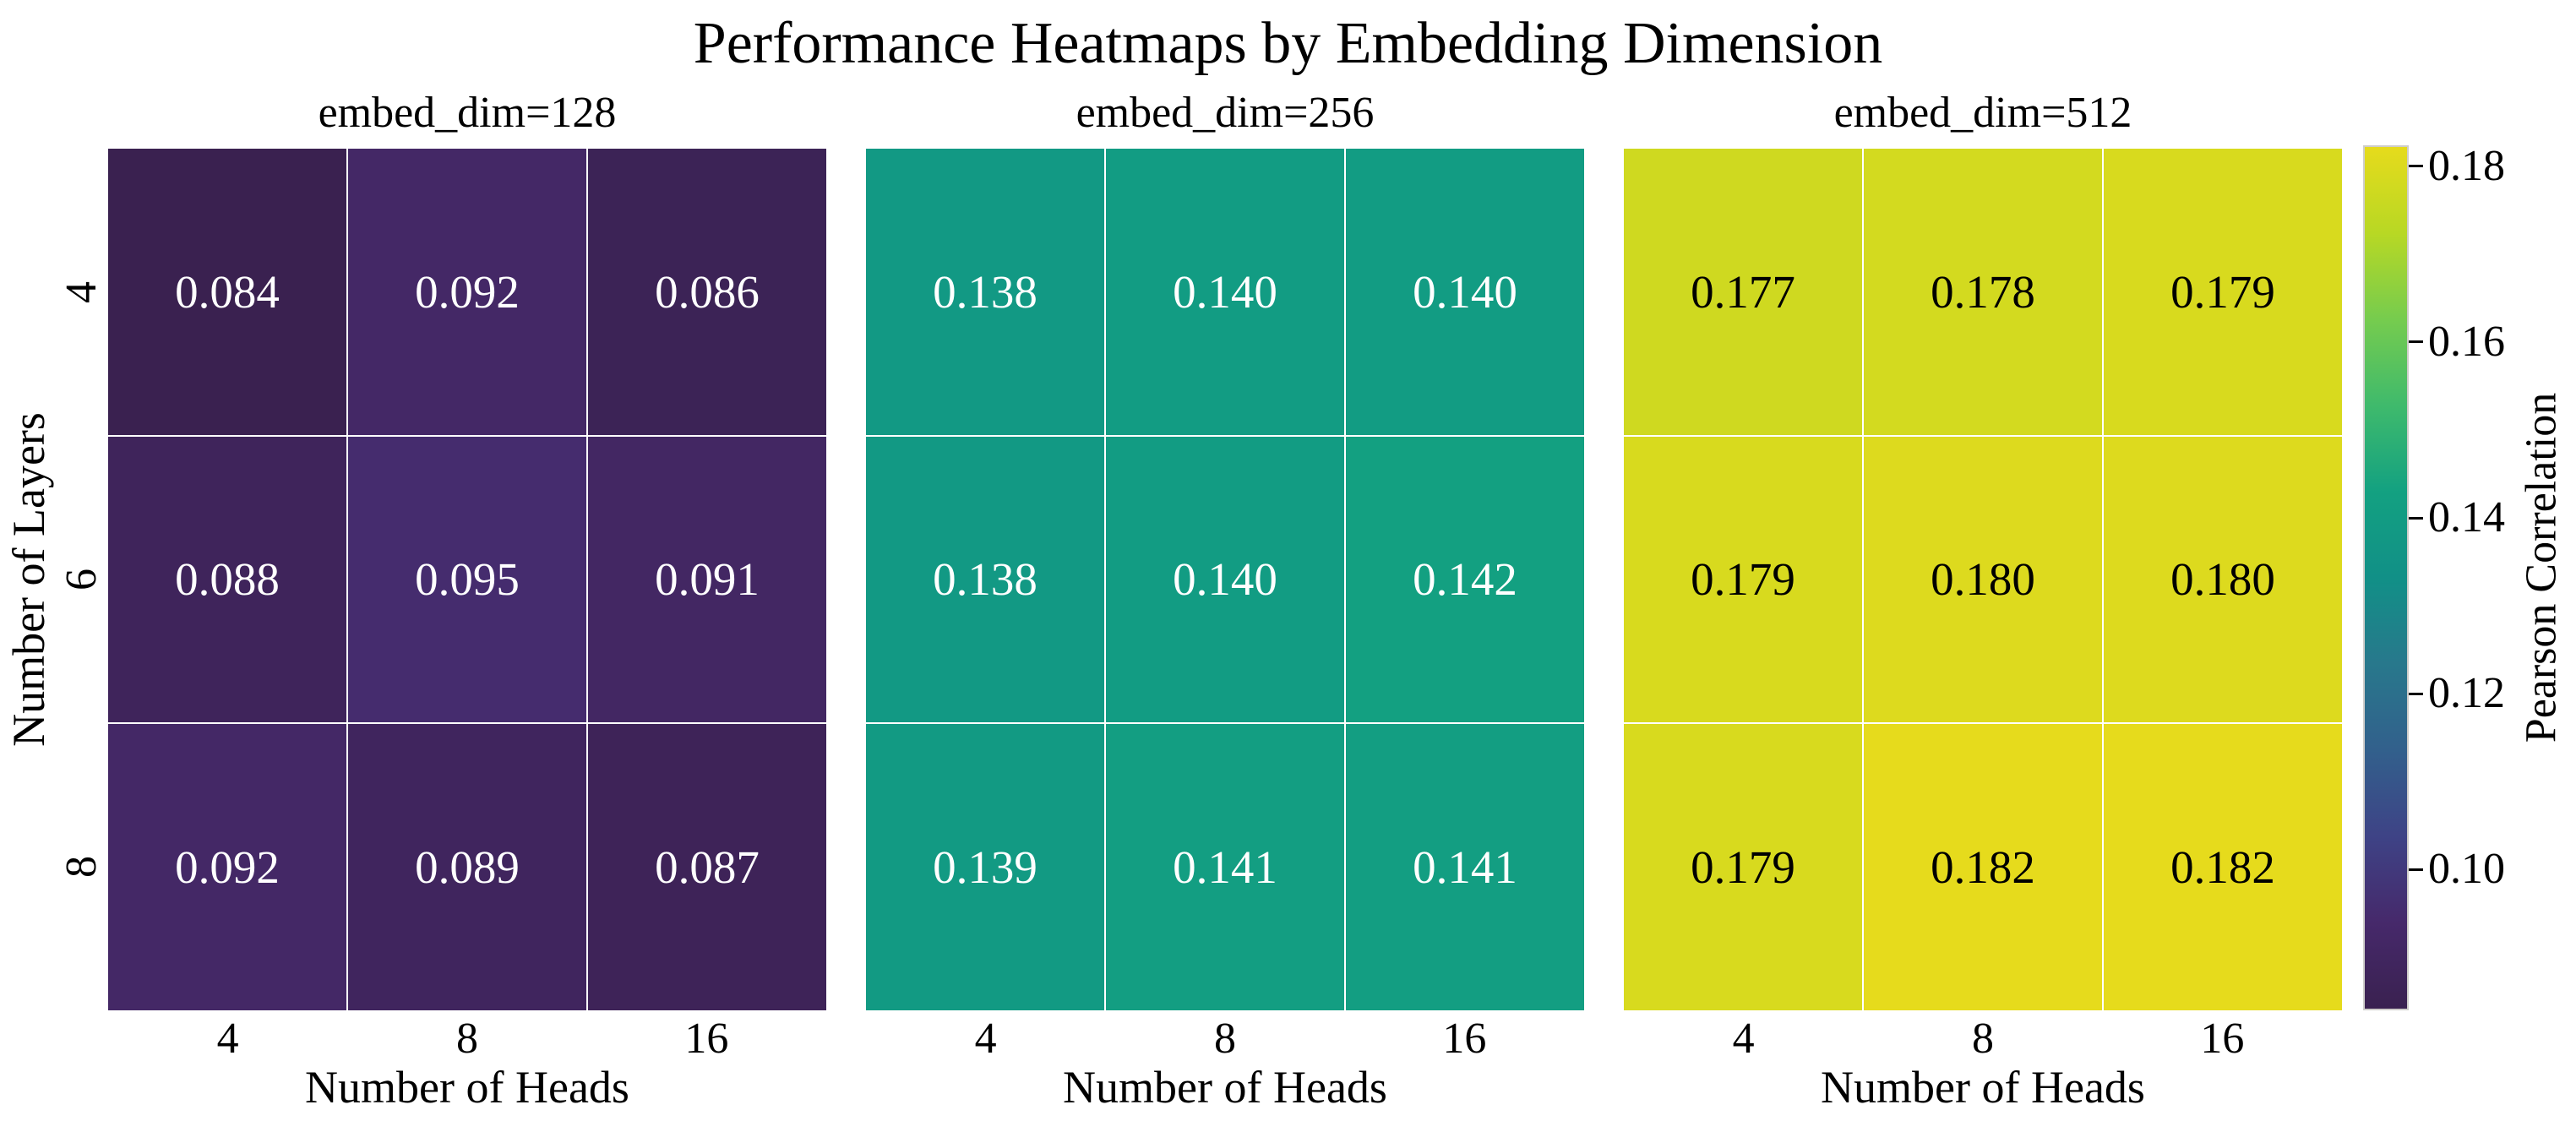 This screenshot has width=2576, height=1121. I want to click on panel-title-embed_dim=512: embed_dim=512, so click(1982, 113).